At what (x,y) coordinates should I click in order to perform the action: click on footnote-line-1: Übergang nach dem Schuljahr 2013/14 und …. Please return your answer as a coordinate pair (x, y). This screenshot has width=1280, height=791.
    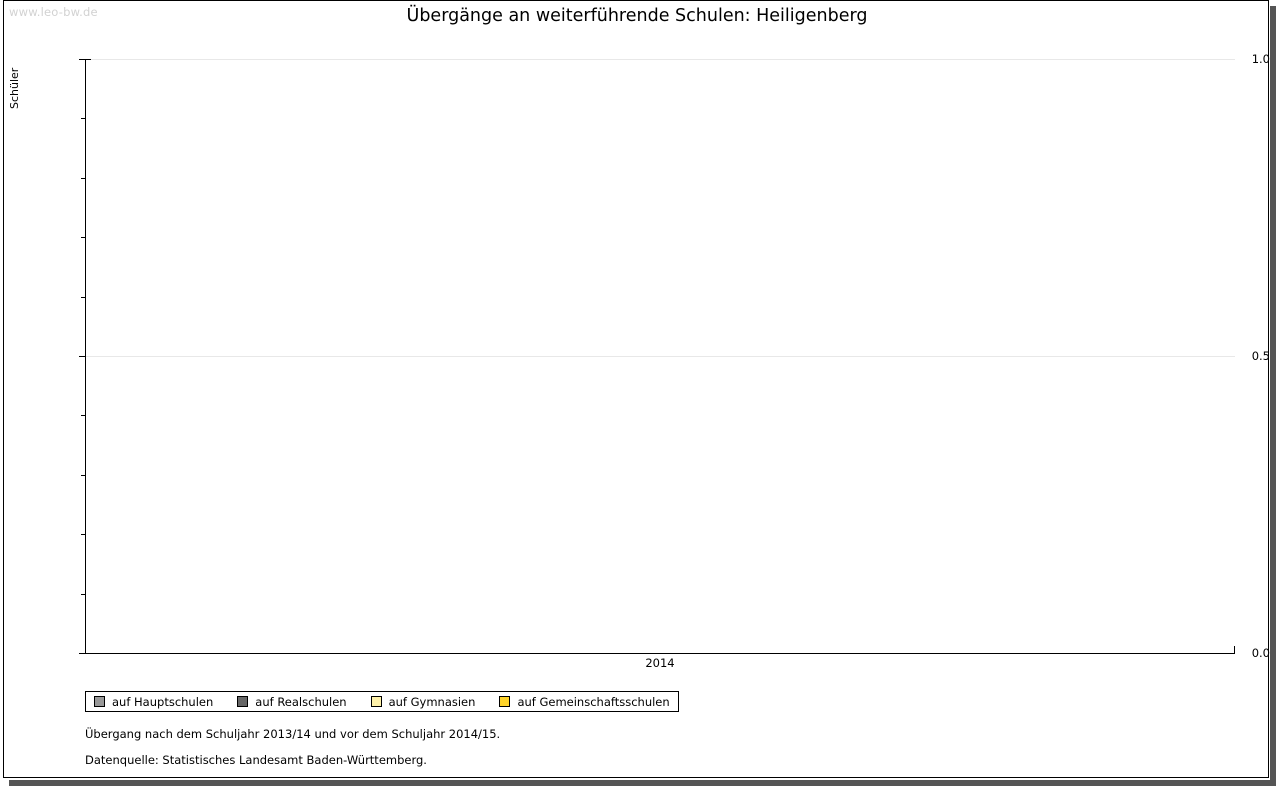
    Looking at the image, I should click on (293, 734).